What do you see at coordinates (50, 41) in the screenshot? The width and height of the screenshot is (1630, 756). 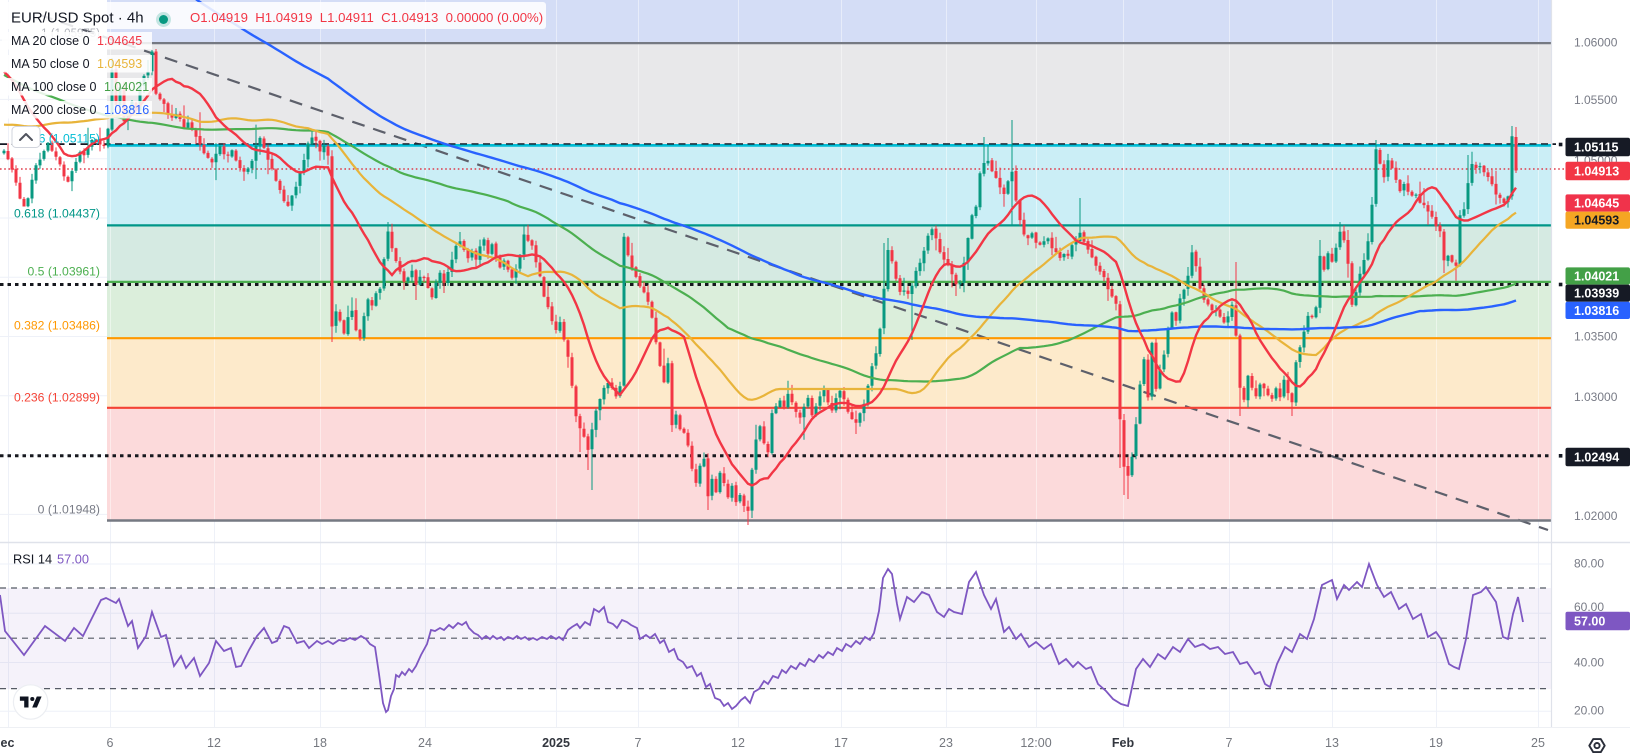 I see `svg-text: MA 20 close 0` at bounding box center [50, 41].